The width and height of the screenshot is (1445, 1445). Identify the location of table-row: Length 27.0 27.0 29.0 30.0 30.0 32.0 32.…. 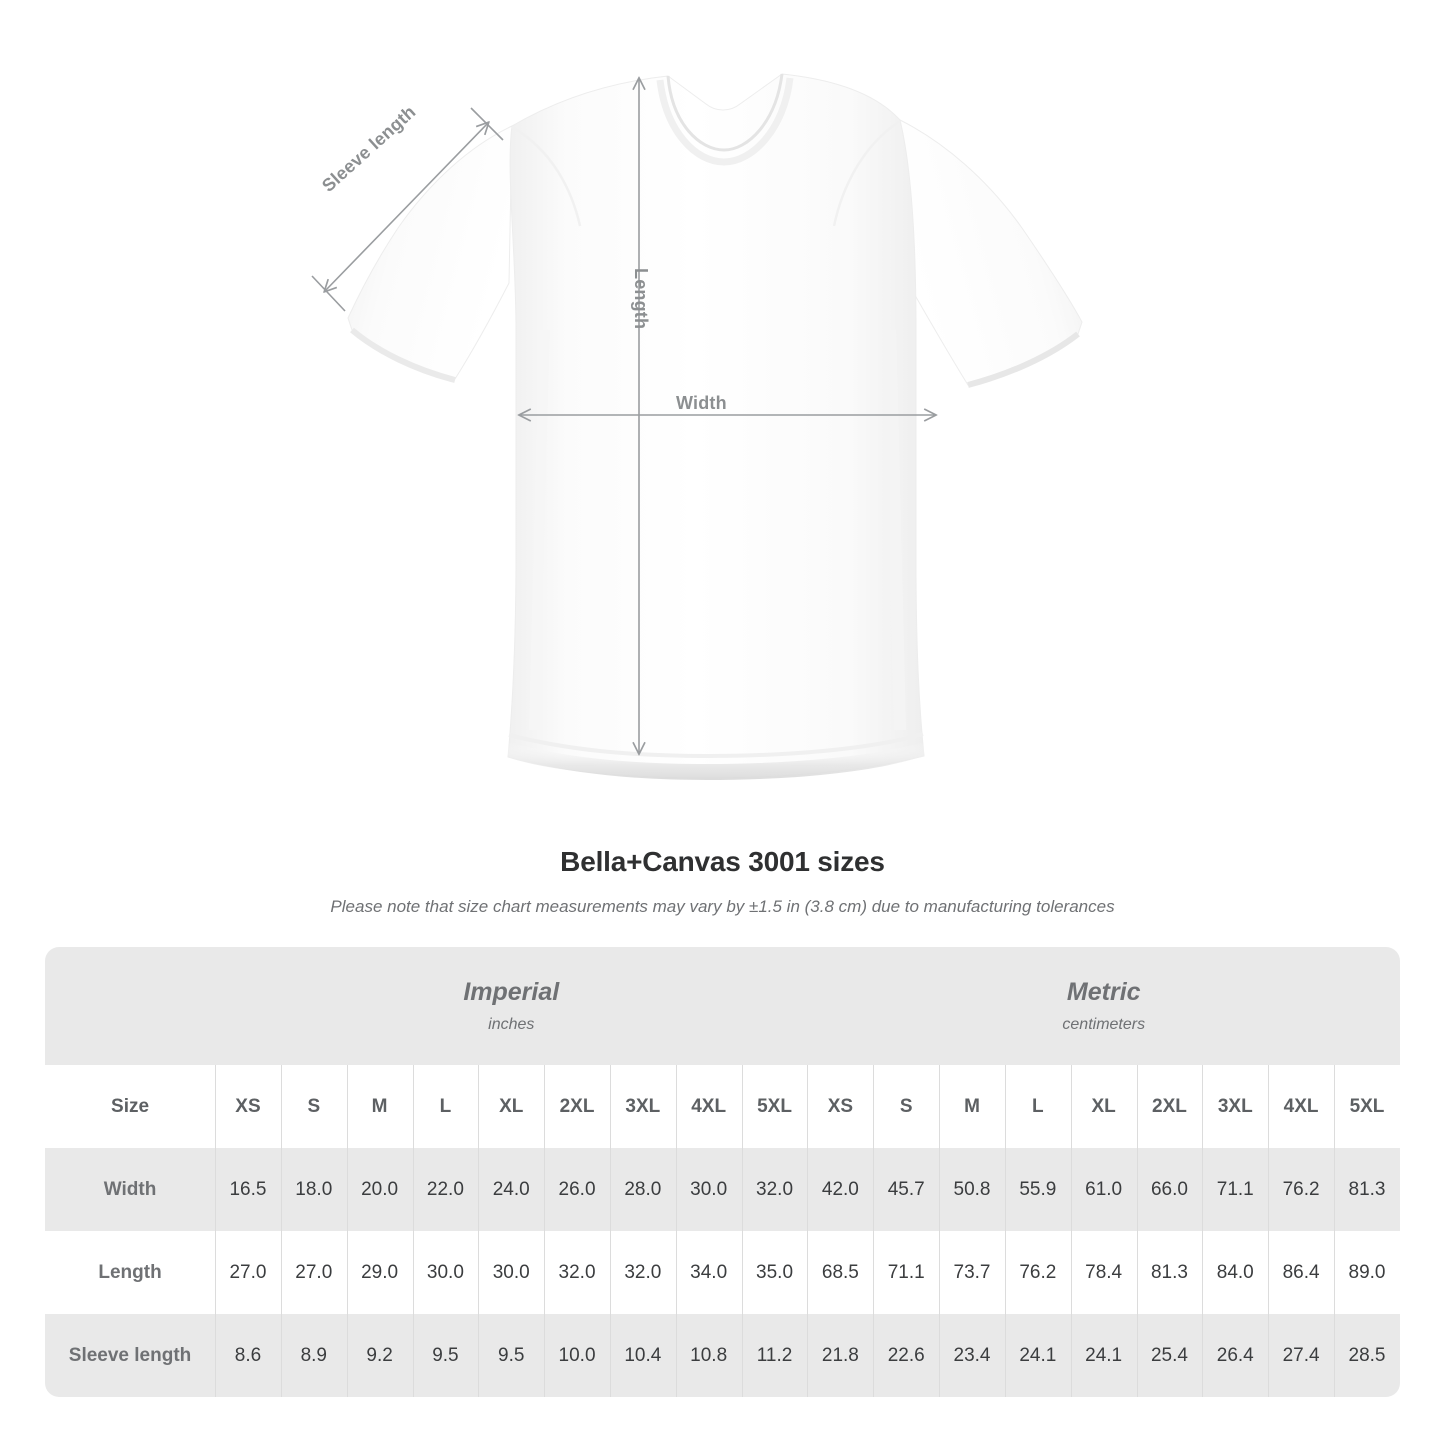
(722, 1272).